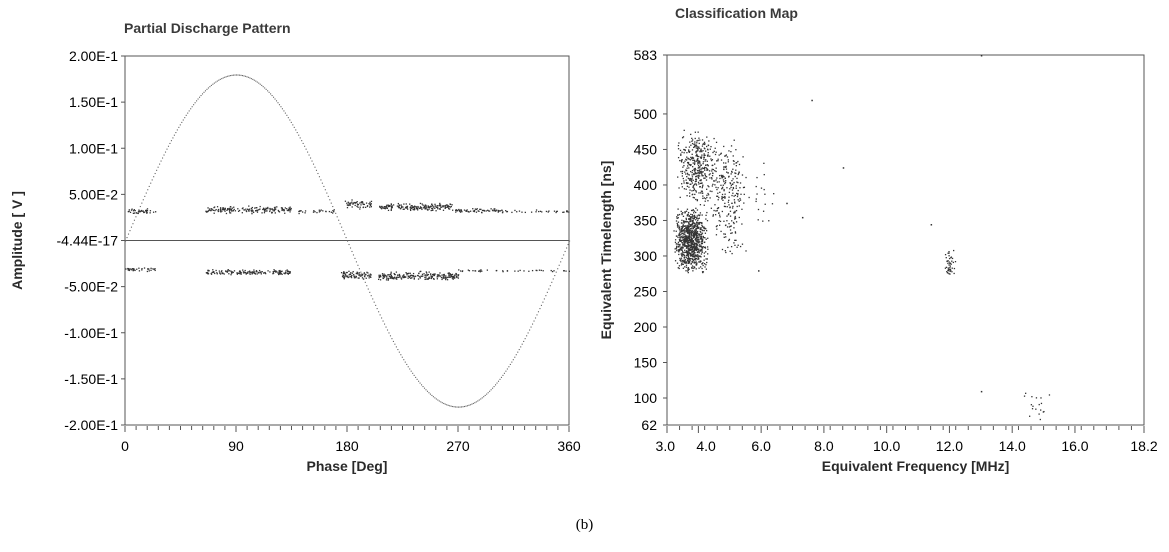 This screenshot has height=552, width=1169. I want to click on x-tick-label: 3.0, so click(666, 446).